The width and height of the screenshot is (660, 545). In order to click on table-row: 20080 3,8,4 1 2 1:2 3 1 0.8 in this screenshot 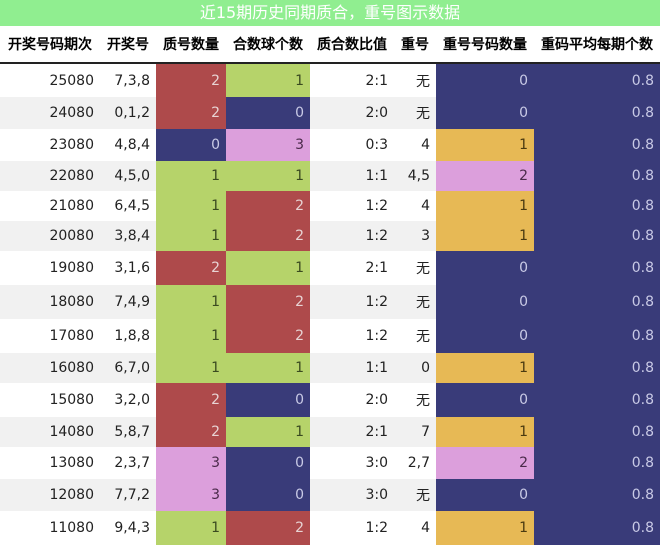, I will do `click(330, 236)`.